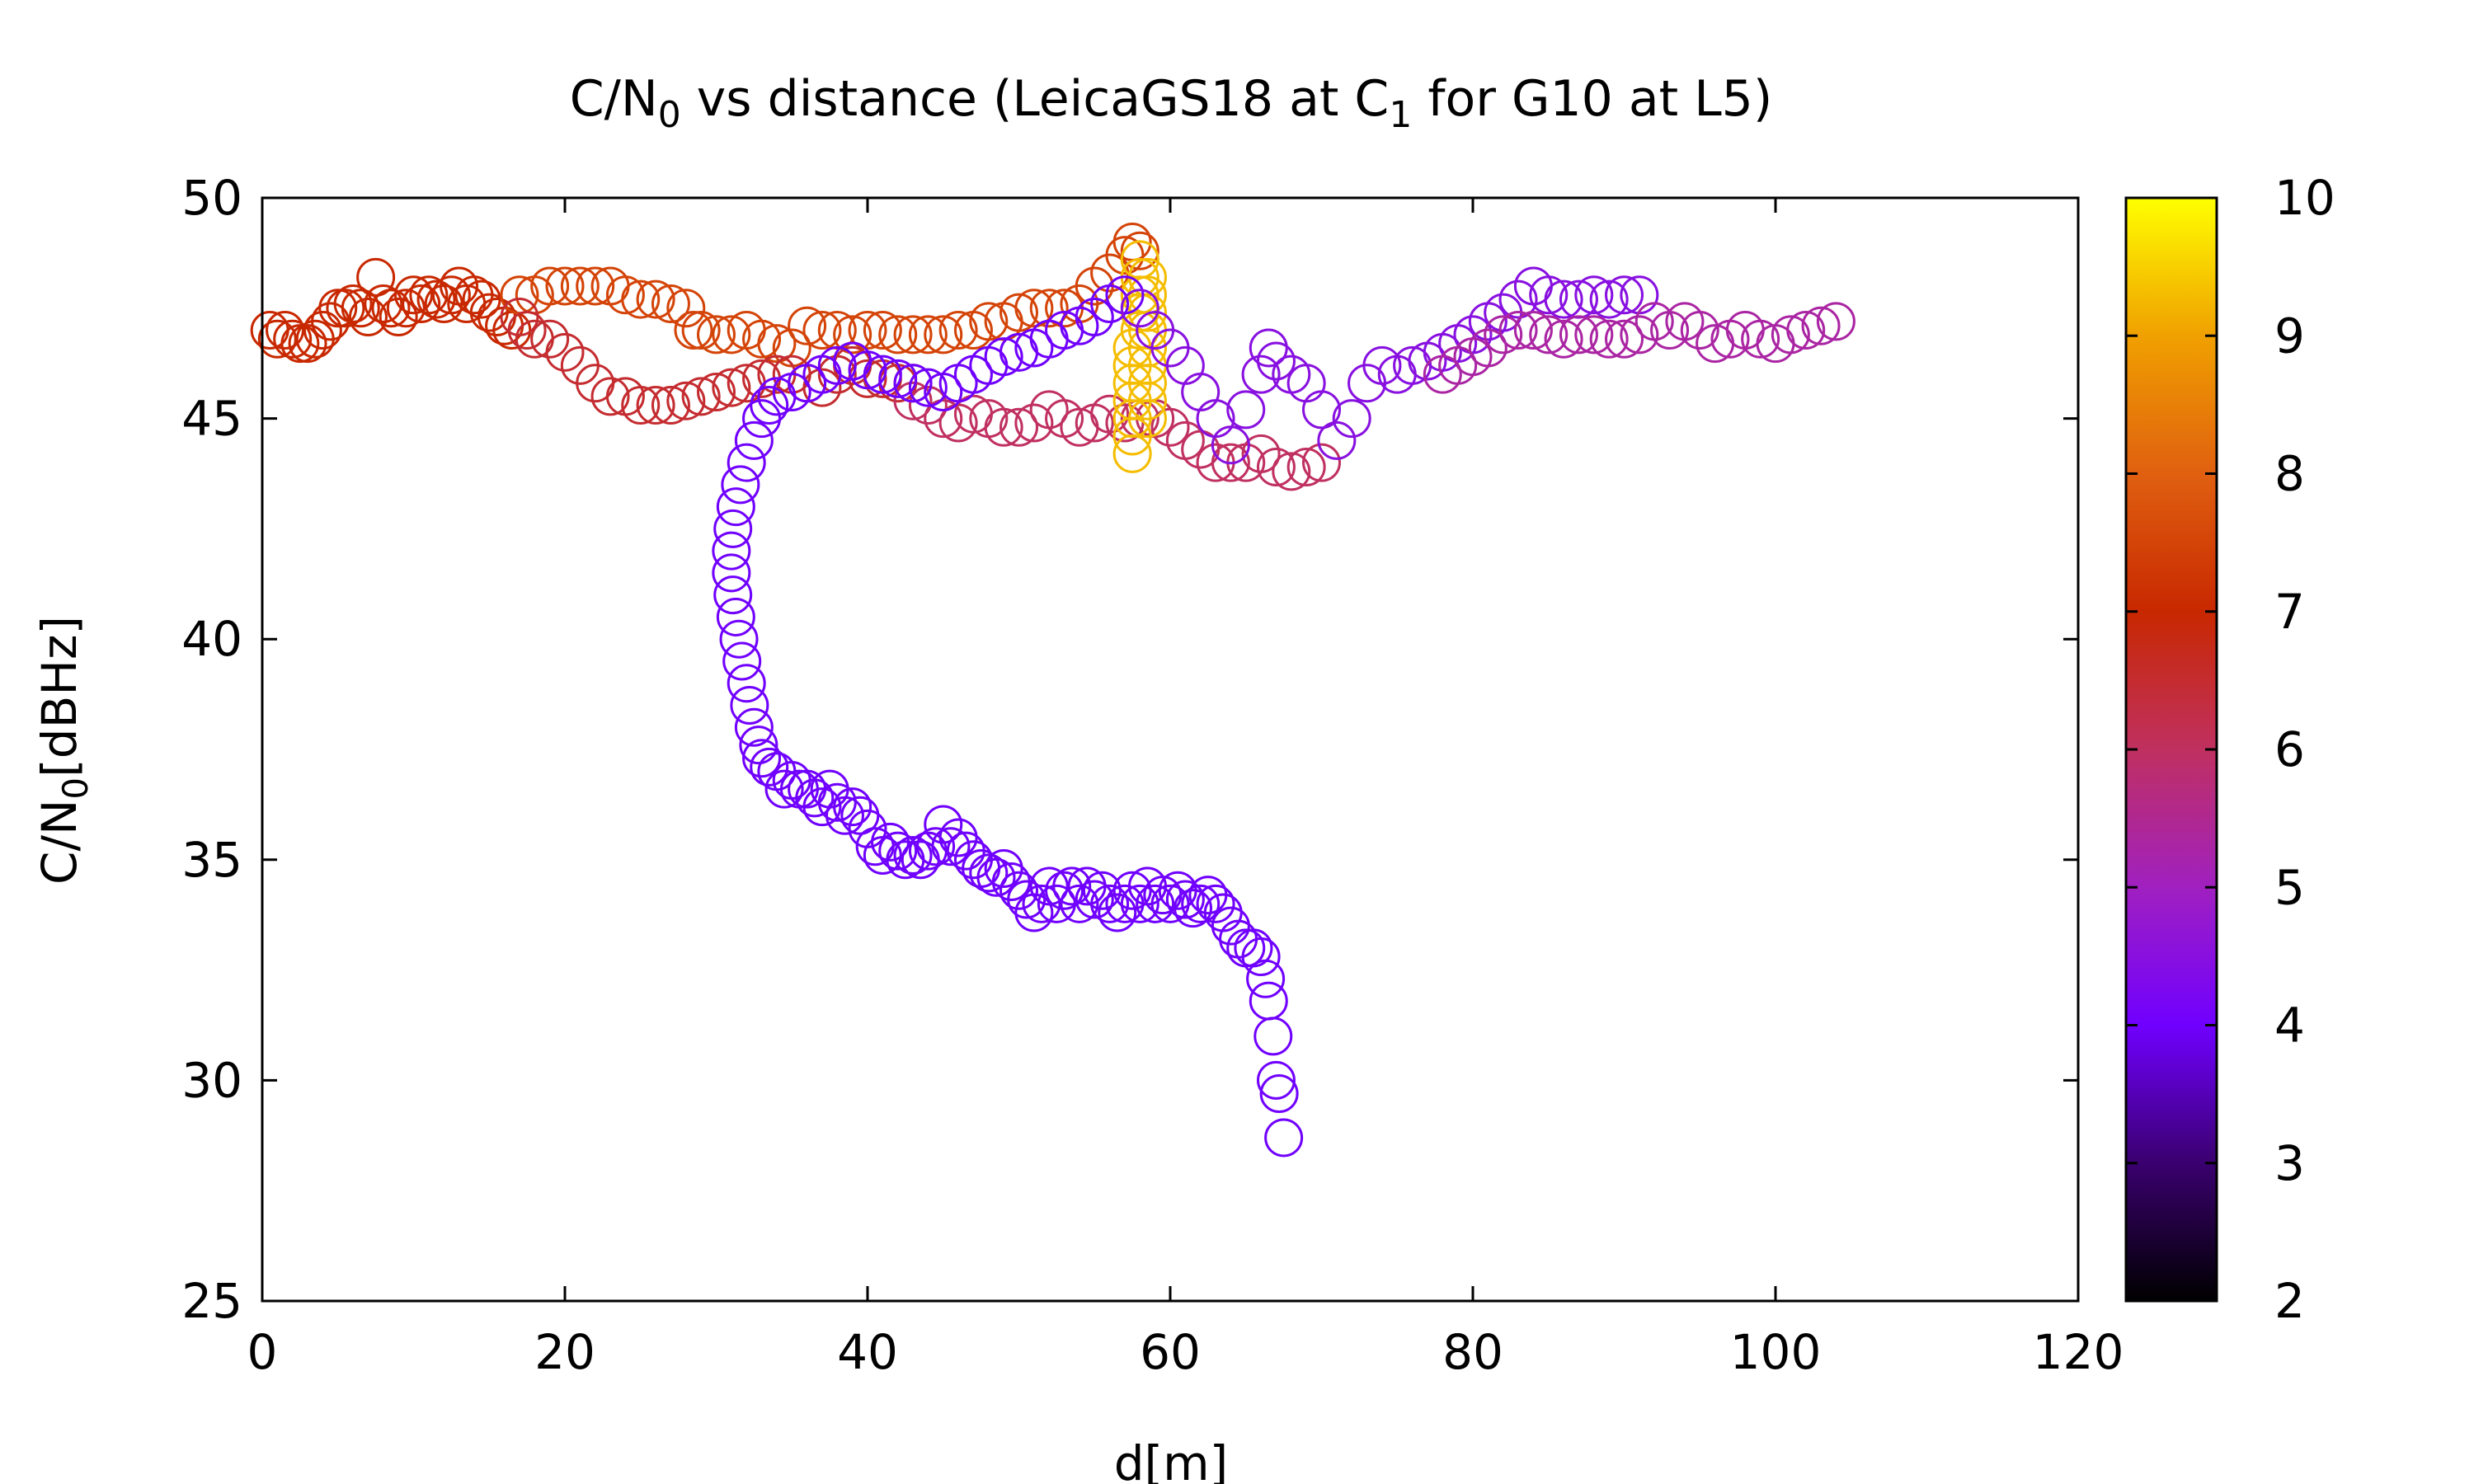 The image size is (2474, 1484). Describe the element at coordinates (1592, 99) in the screenshot. I see `title-rest2: for G10 at L5)` at that location.